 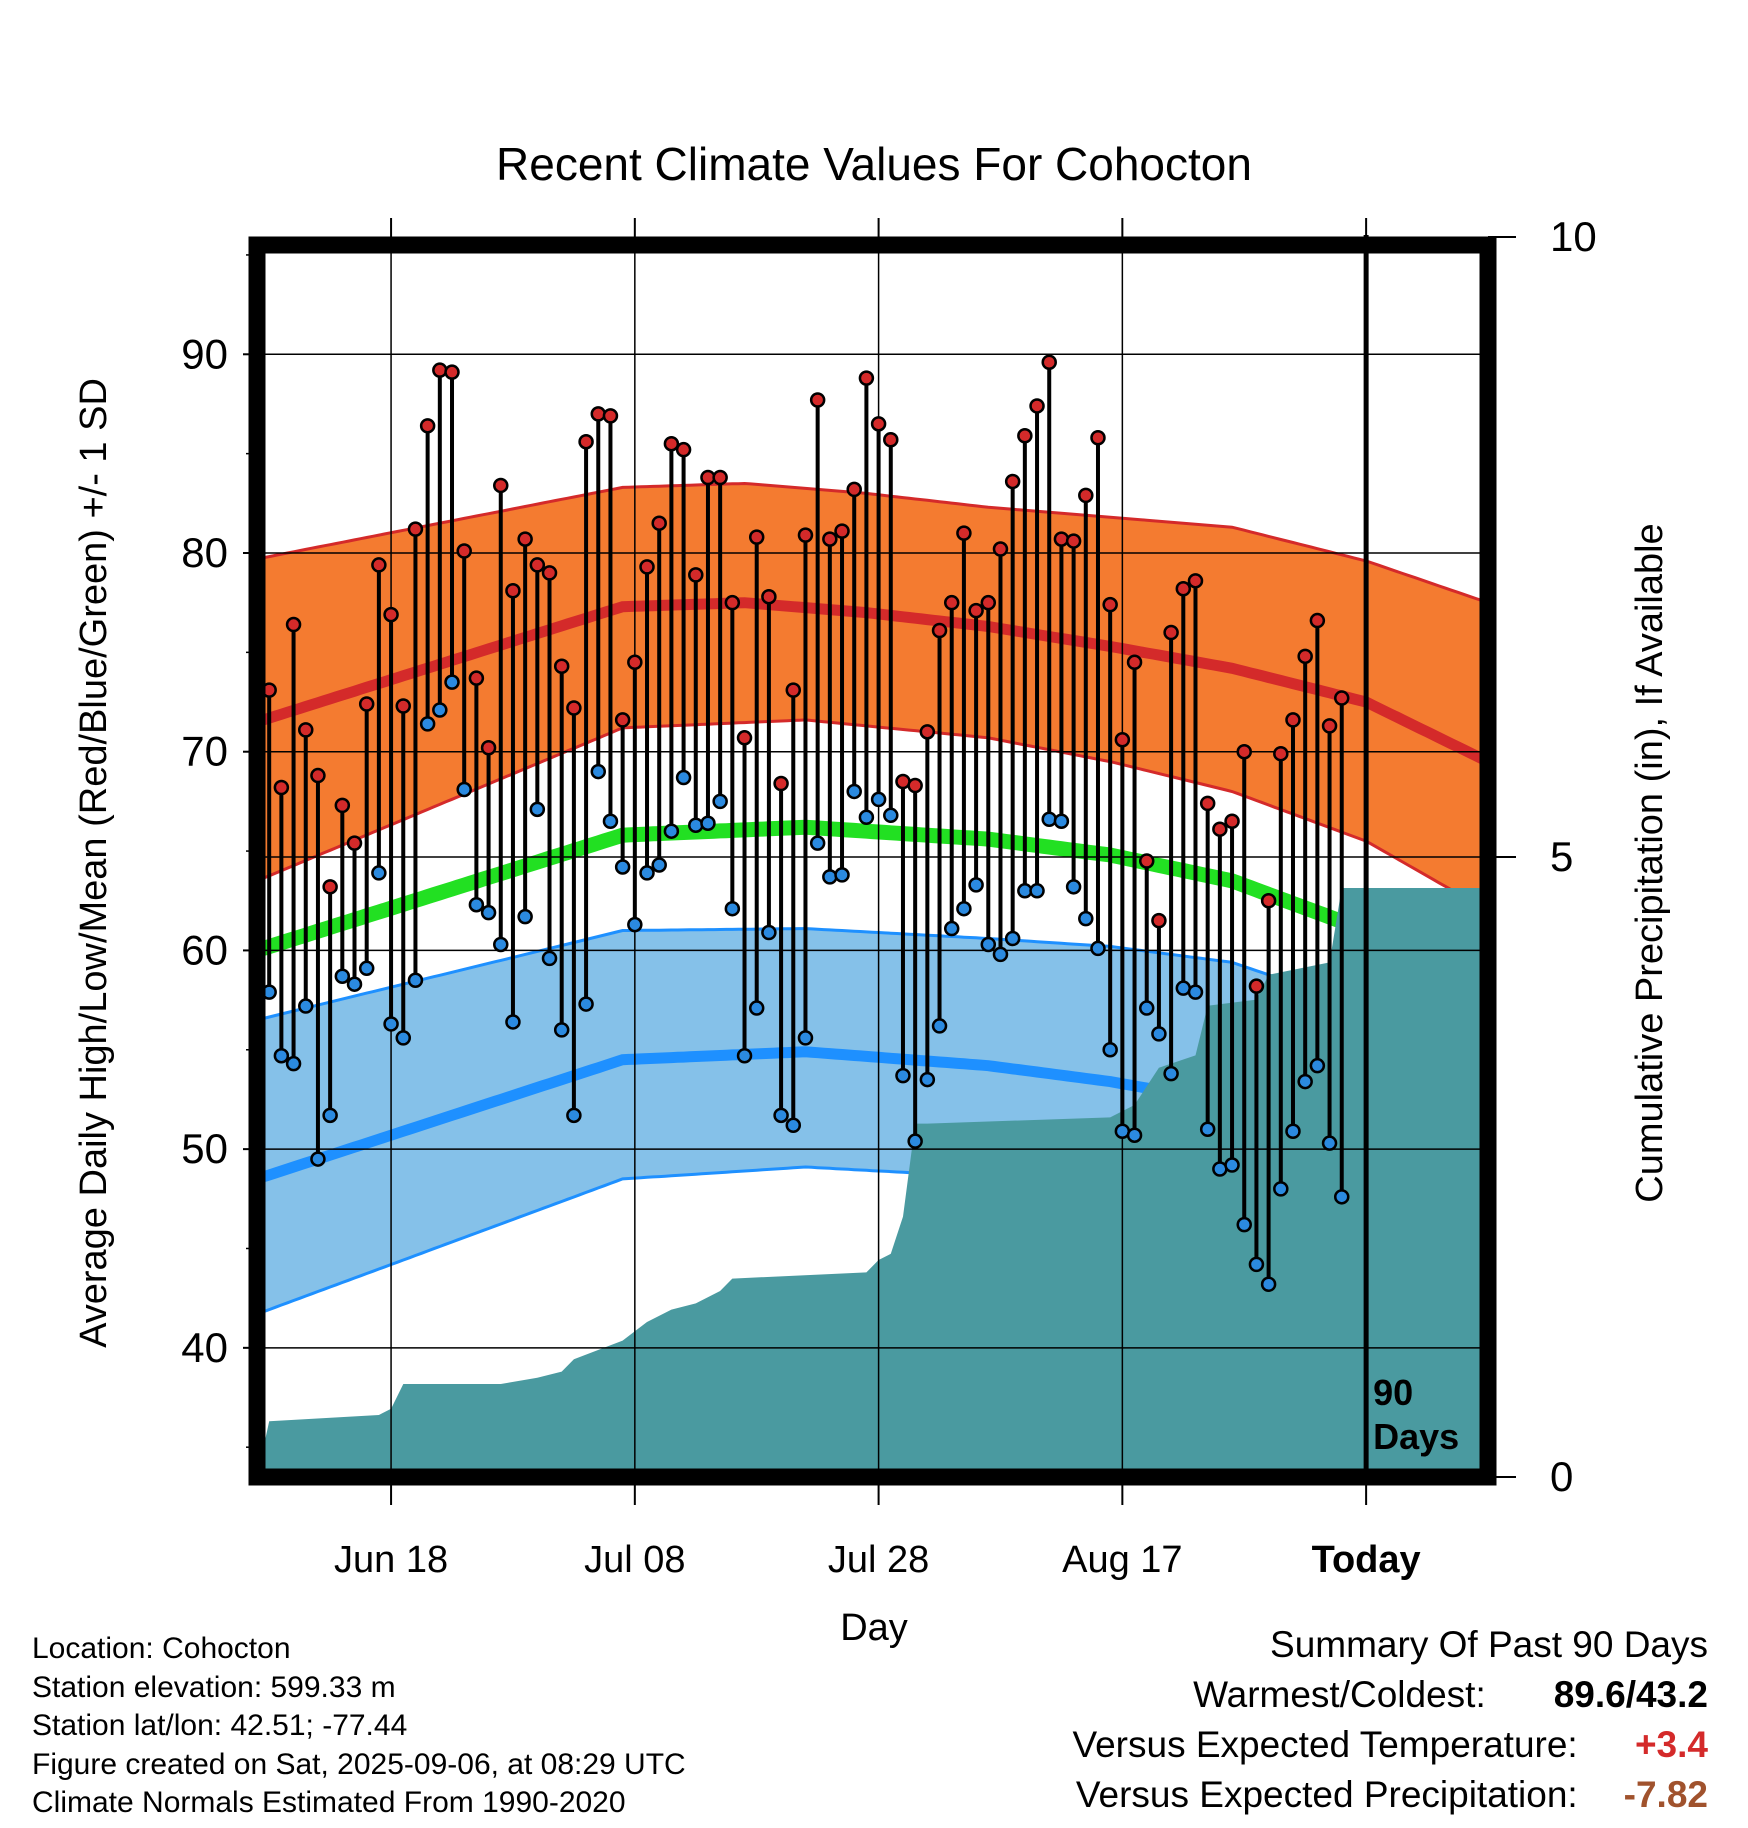 I want to click on x-tick-label: Jun 18, so click(x=391, y=1560).